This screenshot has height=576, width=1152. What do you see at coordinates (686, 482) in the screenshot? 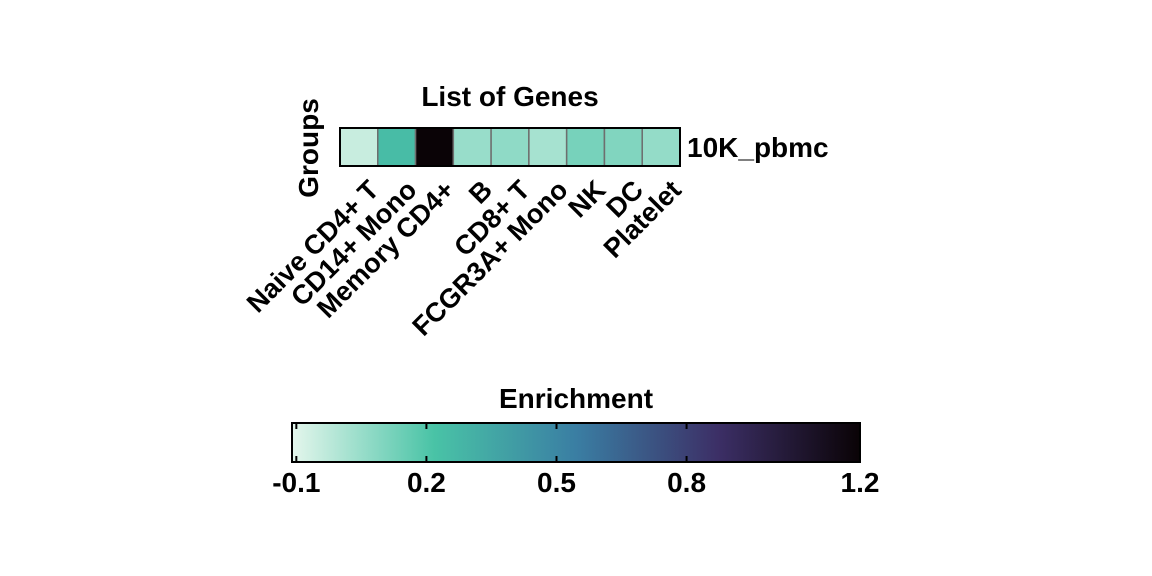
I see `colorbar-tick-label: 0.8` at bounding box center [686, 482].